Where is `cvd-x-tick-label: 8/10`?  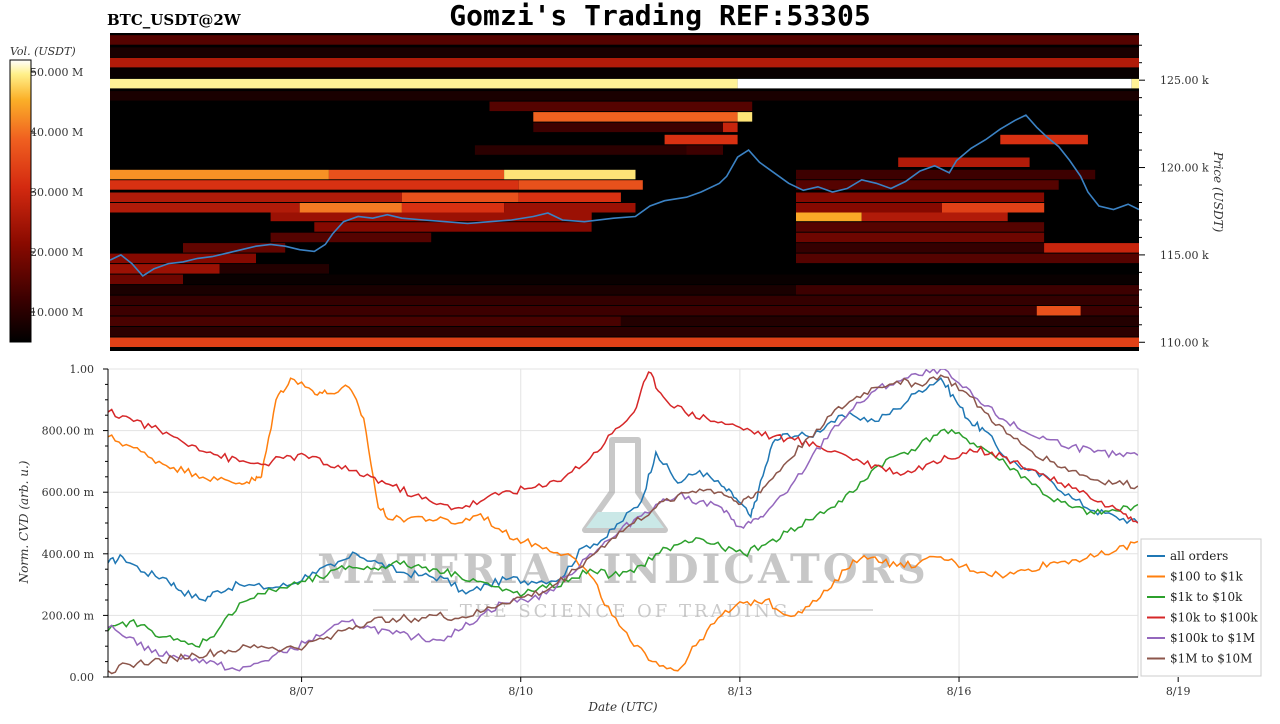 cvd-x-tick-label: 8/10 is located at coordinates (520, 691).